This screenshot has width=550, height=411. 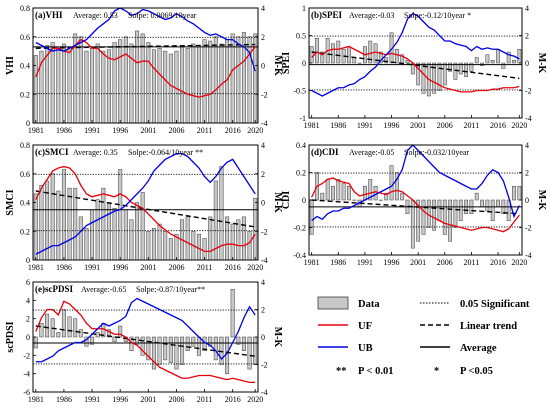 What do you see at coordinates (322, 196) in the screenshot?
I see `bar-cdi-1983` at bounding box center [322, 196].